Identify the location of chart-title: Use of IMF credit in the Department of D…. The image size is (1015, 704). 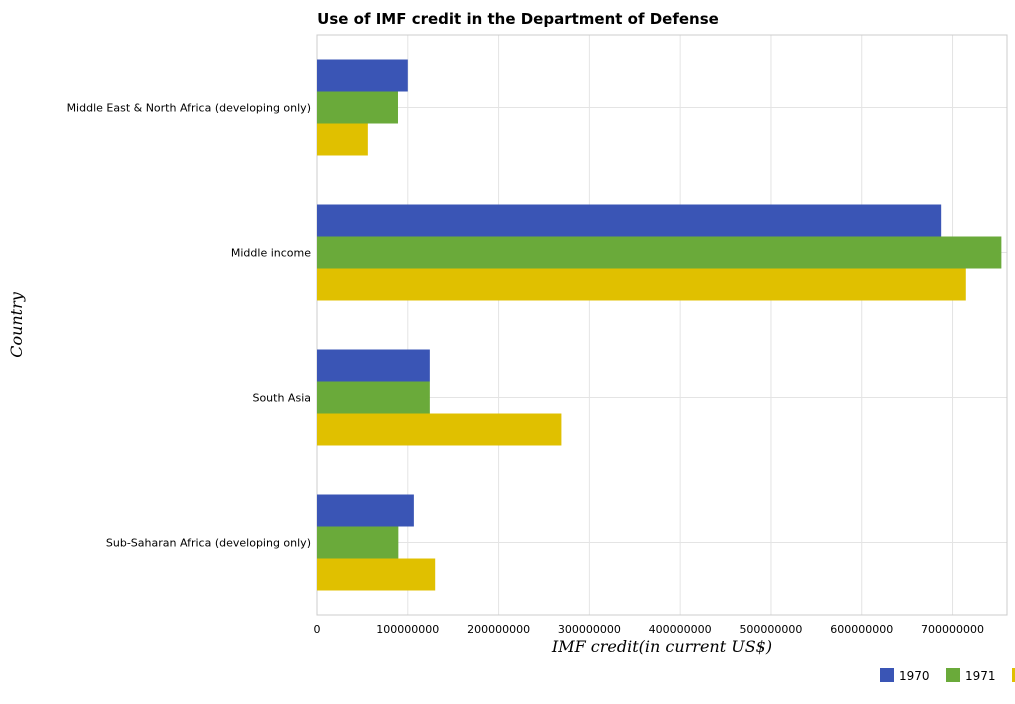
(518, 19).